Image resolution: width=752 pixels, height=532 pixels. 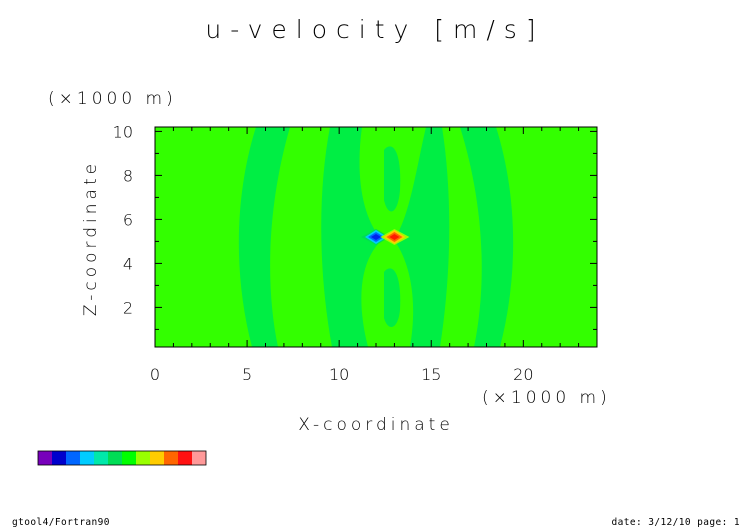 I want to click on colorbar, so click(x=122, y=458).